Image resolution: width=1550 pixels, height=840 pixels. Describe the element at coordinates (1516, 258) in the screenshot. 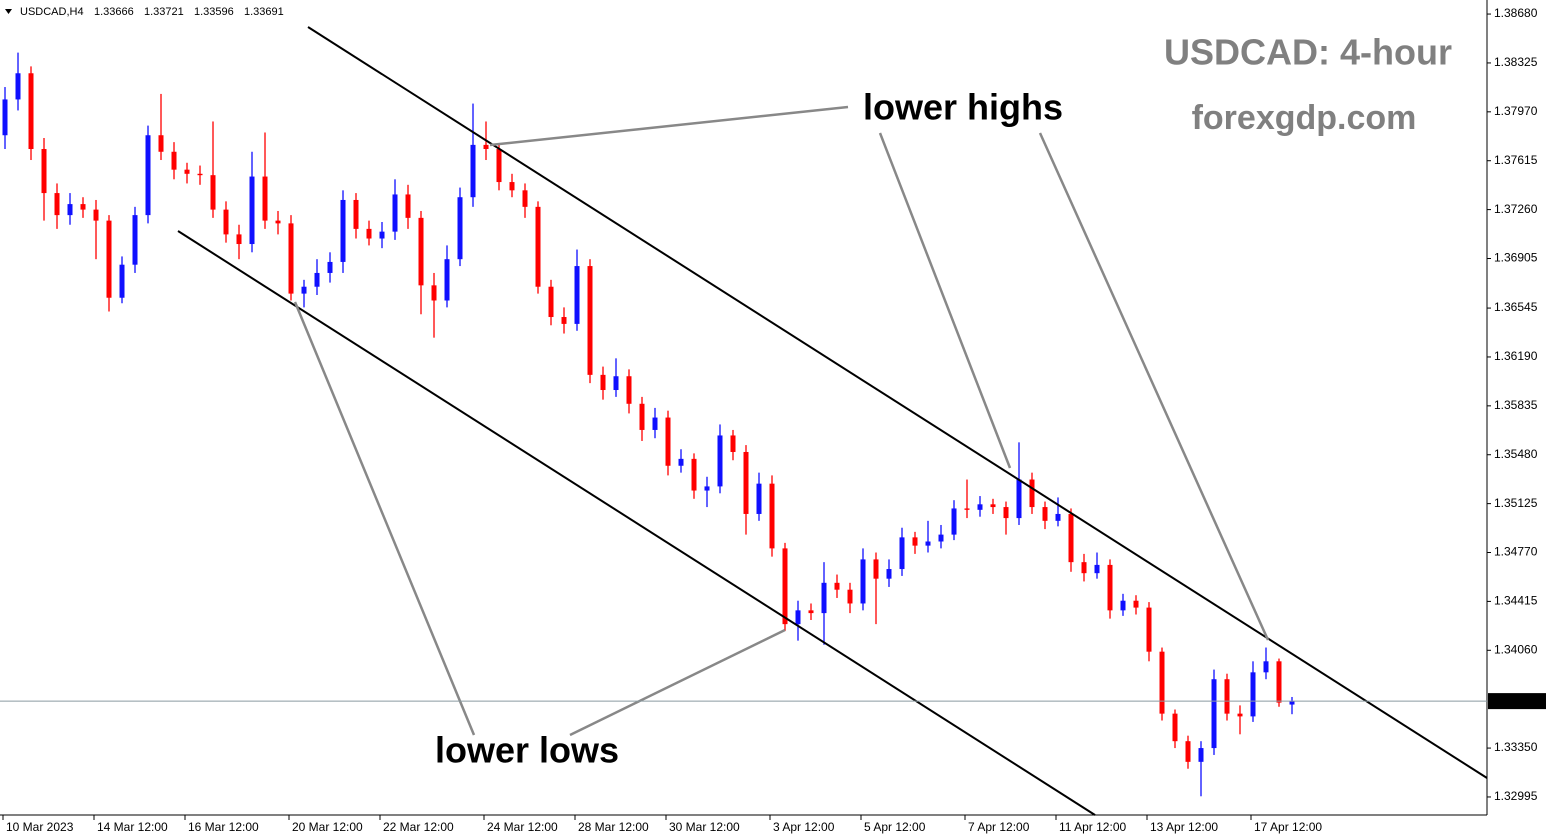

I see `y-tick-label: 1.36905` at that location.